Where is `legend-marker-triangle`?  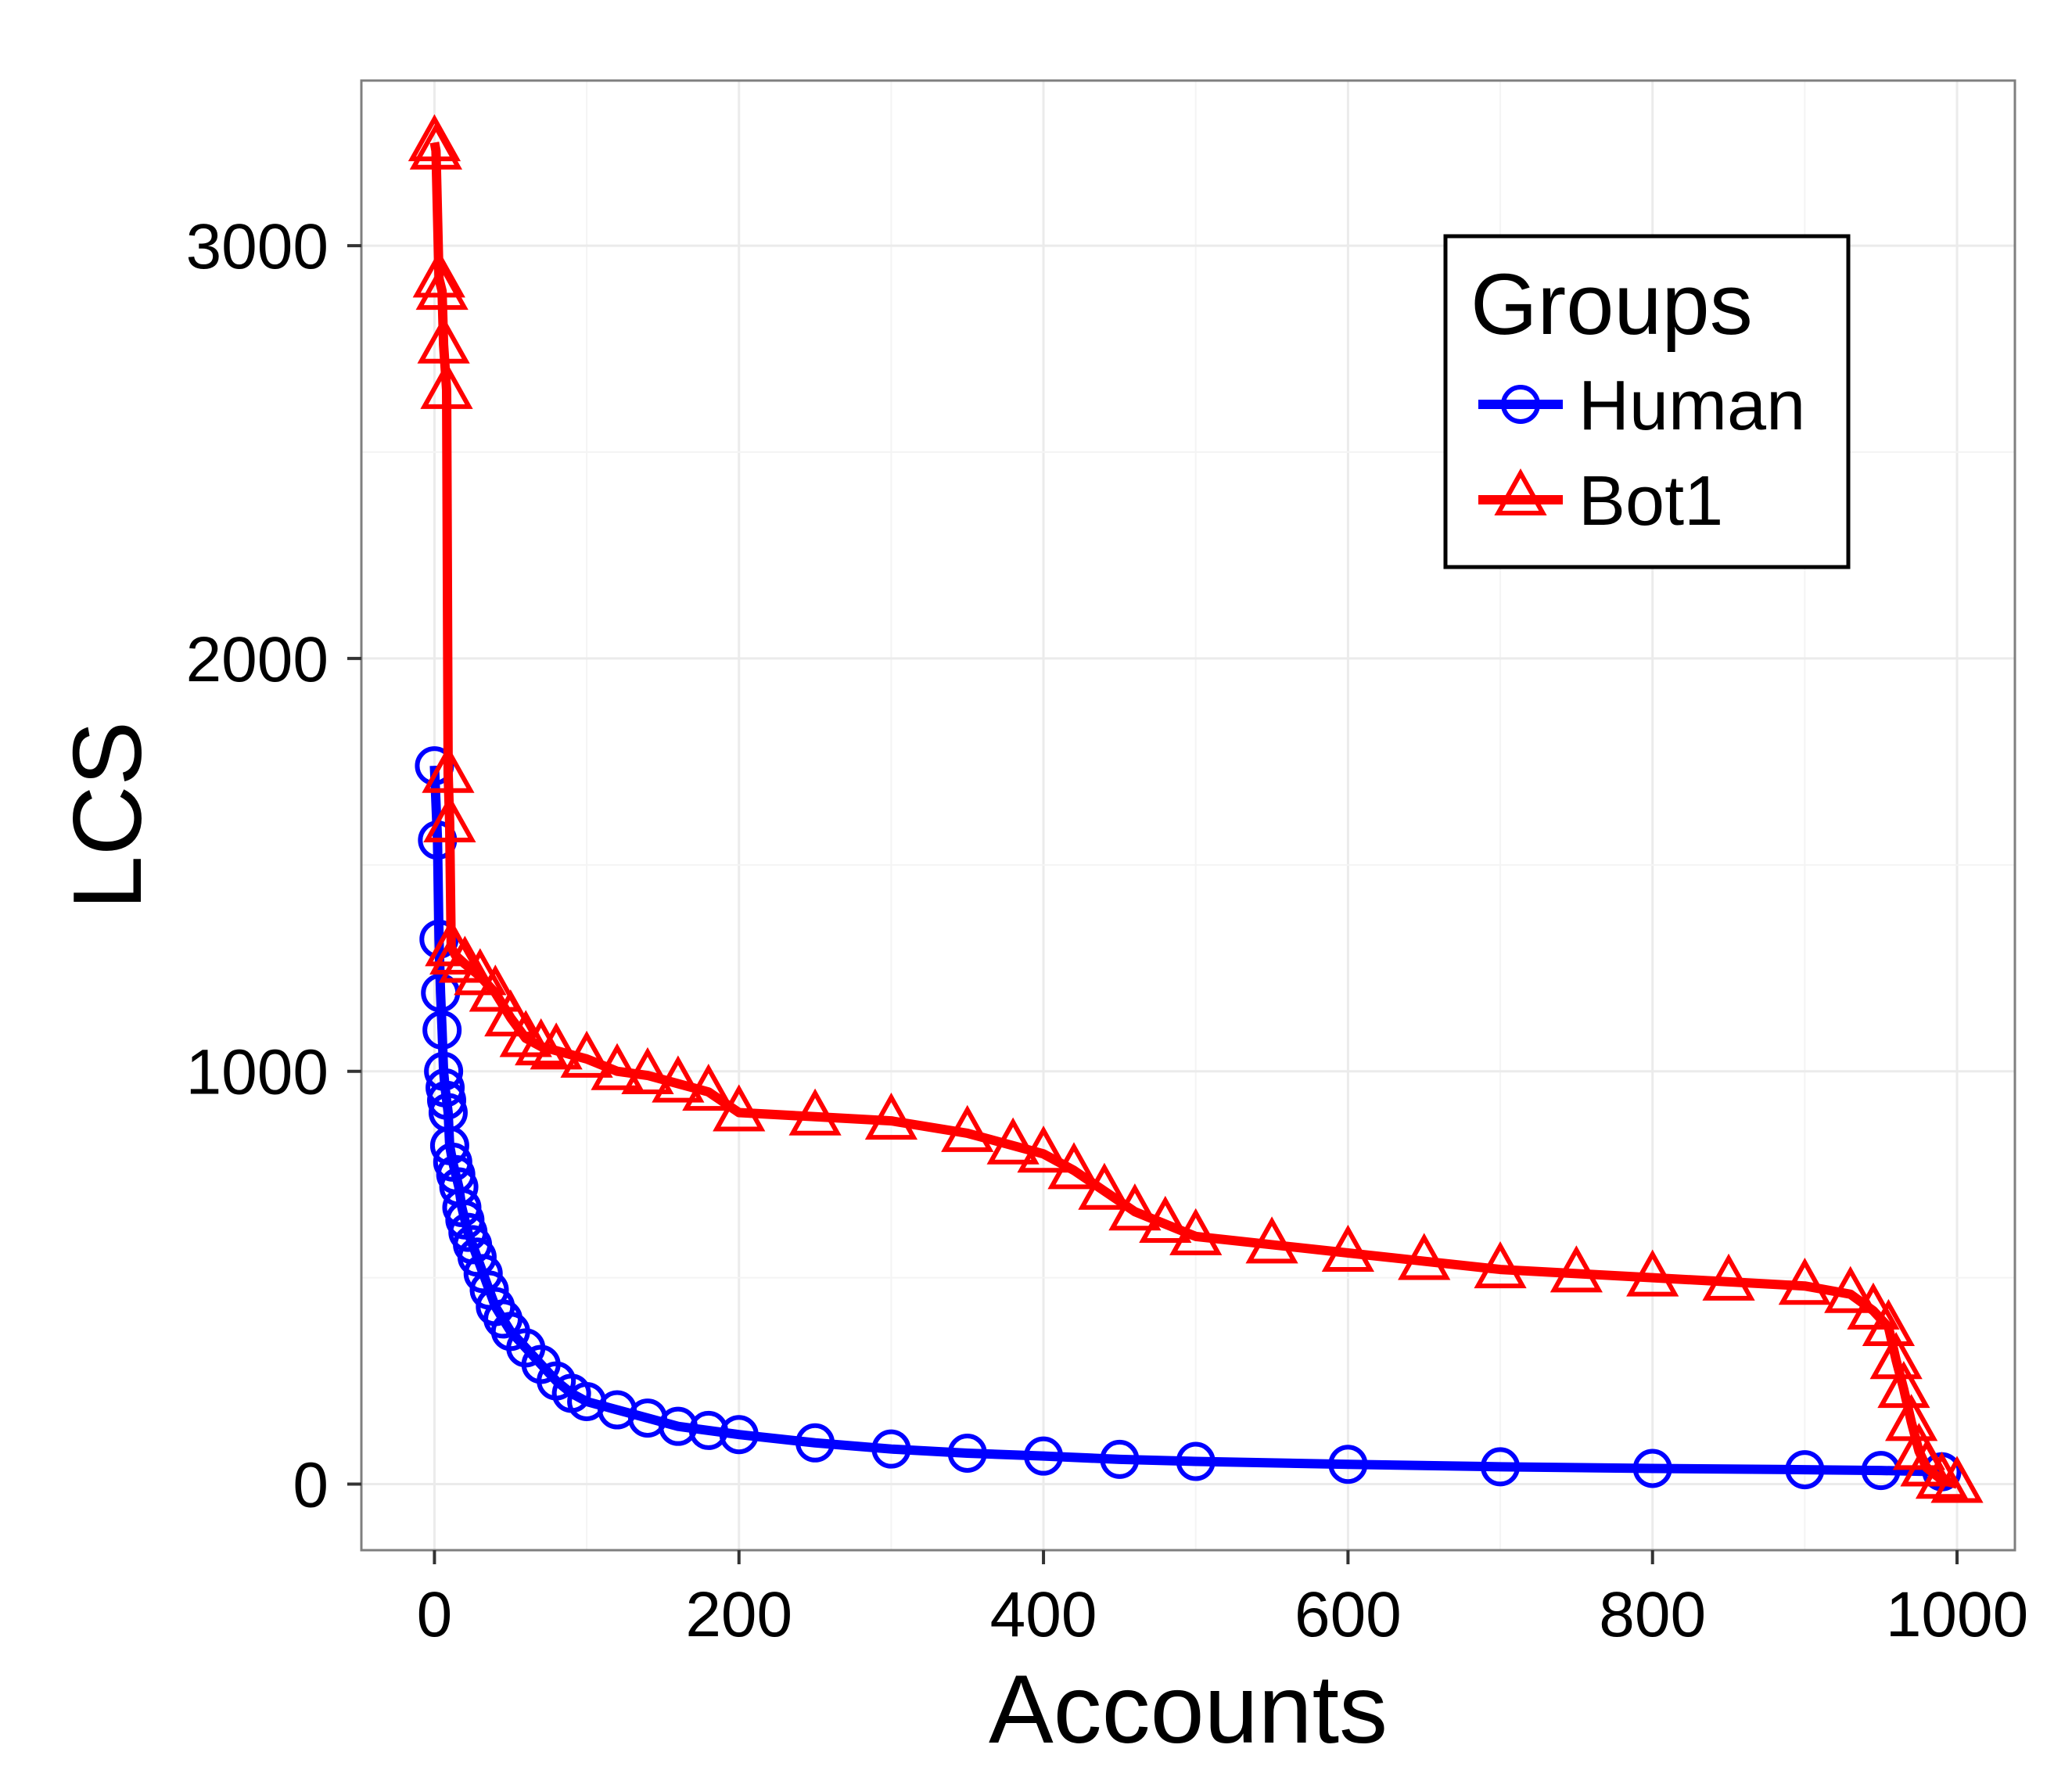
legend-marker-triangle is located at coordinates (1520, 491).